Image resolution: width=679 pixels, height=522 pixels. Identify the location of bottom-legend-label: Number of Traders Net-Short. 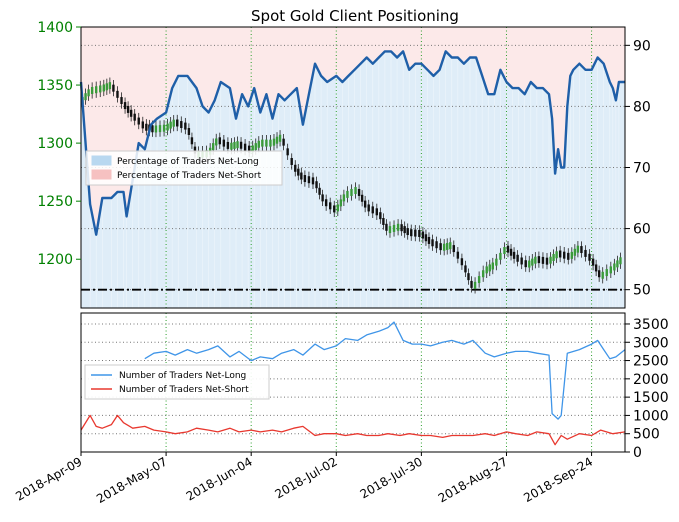
(184, 390).